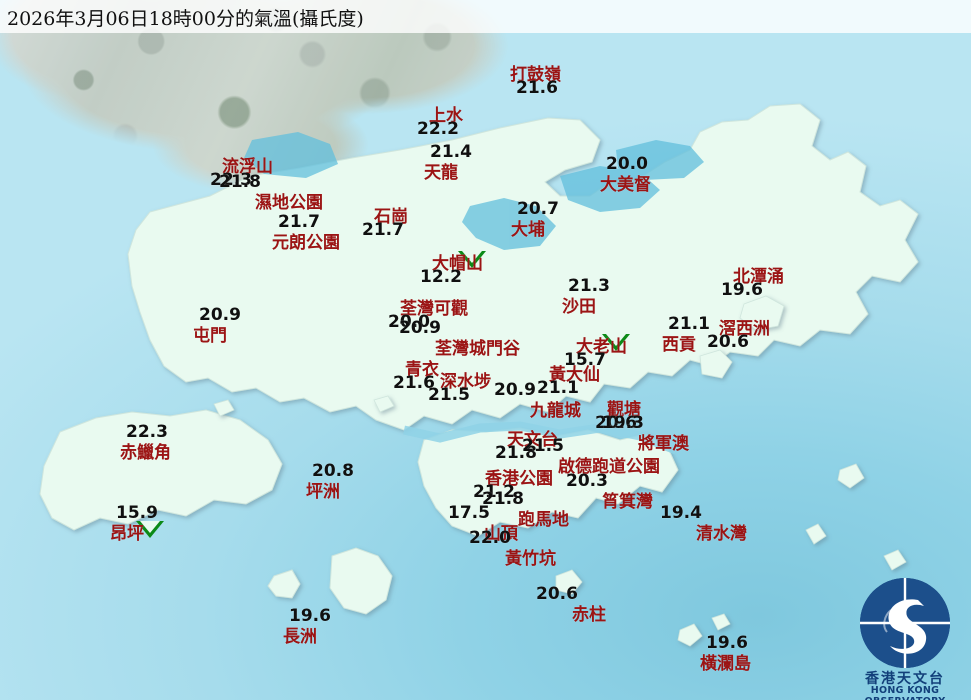  What do you see at coordinates (905, 679) in the screenshot?
I see `logo-name-cn: 香港天文台` at bounding box center [905, 679].